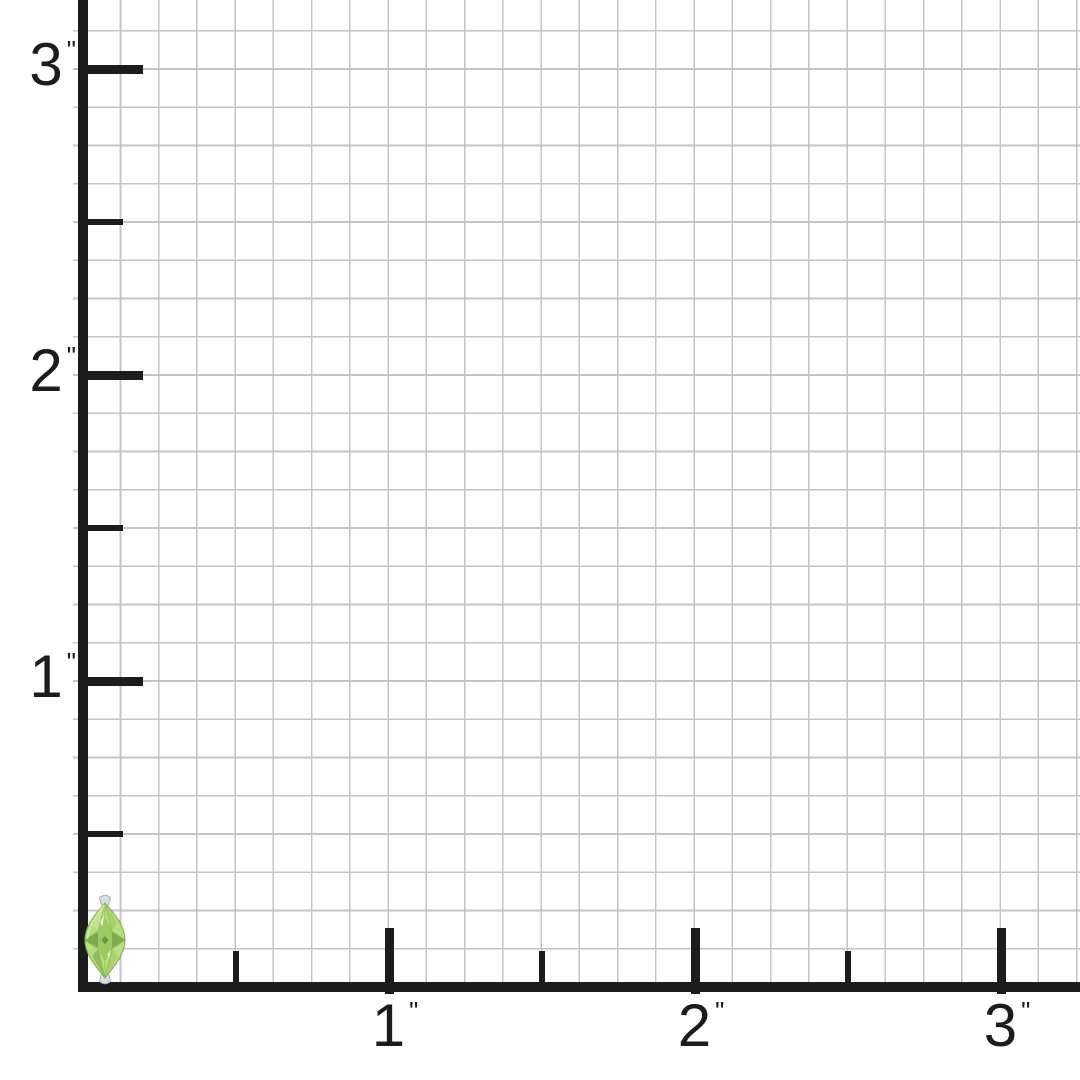 This screenshot has width=1080, height=1080. I want to click on x-axis-tick-0.5in, so click(236, 966).